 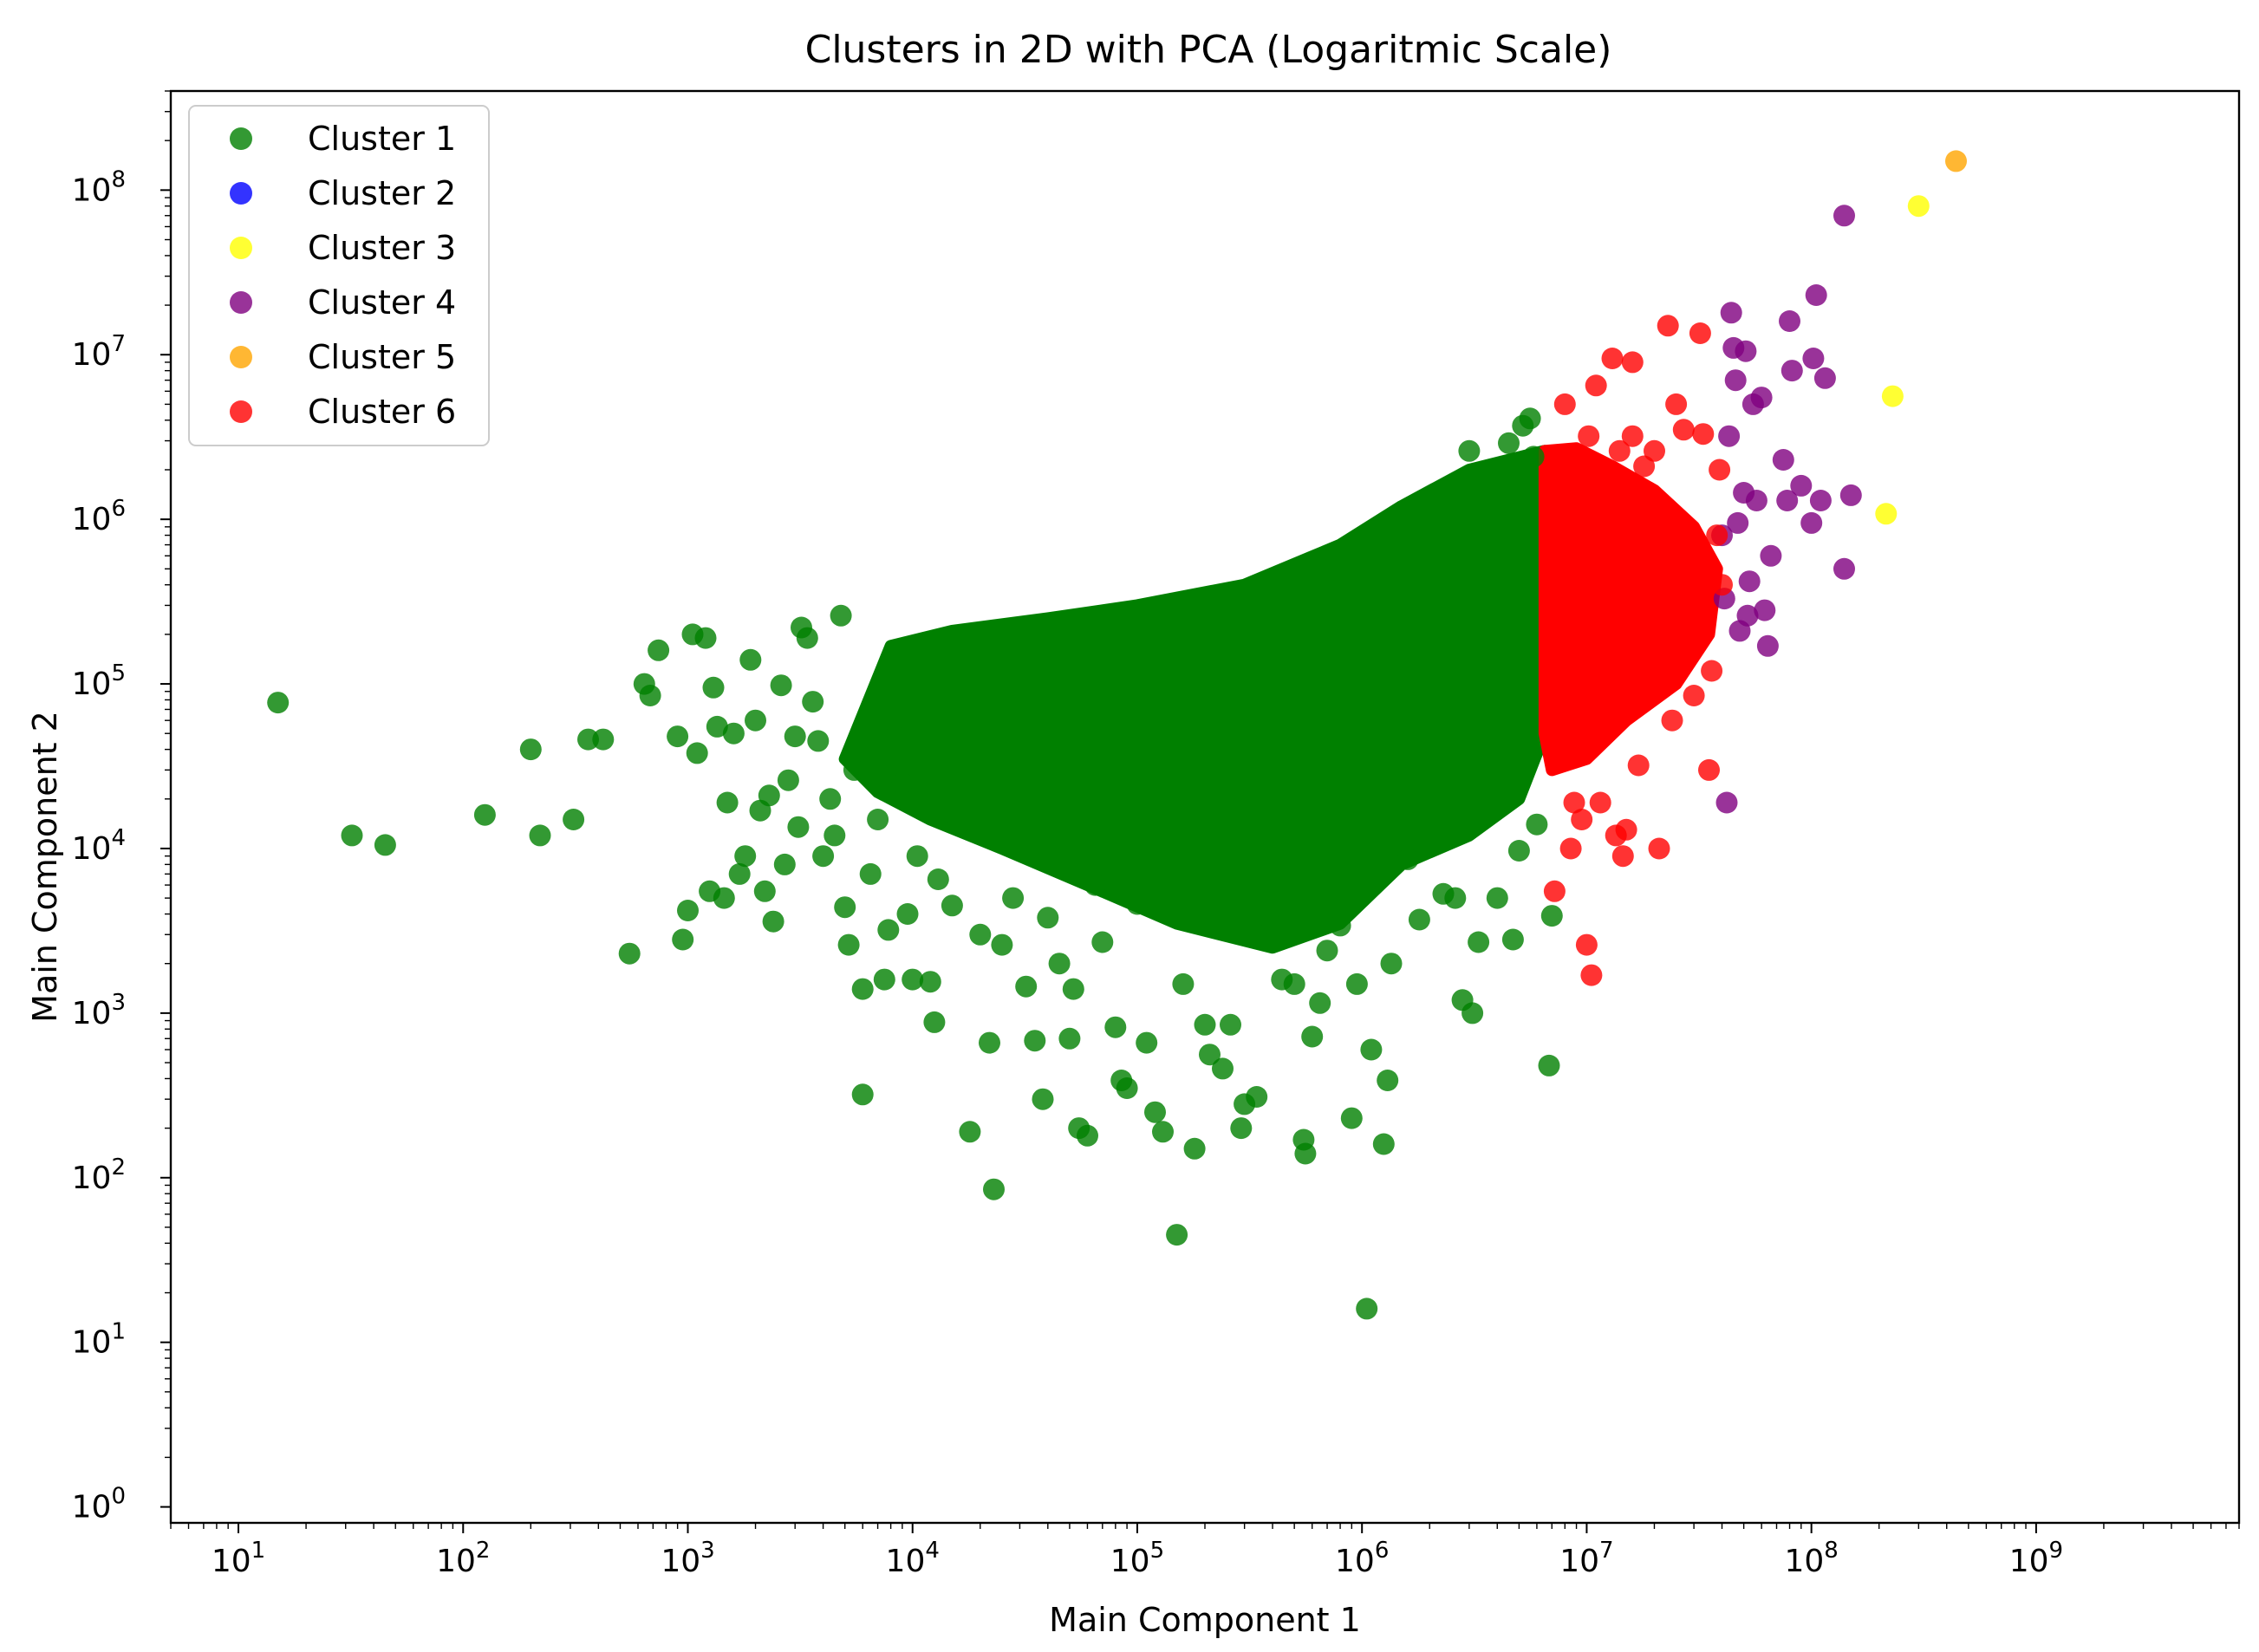 I want to click on legend-label: Cluster 4, so click(x=382, y=302).